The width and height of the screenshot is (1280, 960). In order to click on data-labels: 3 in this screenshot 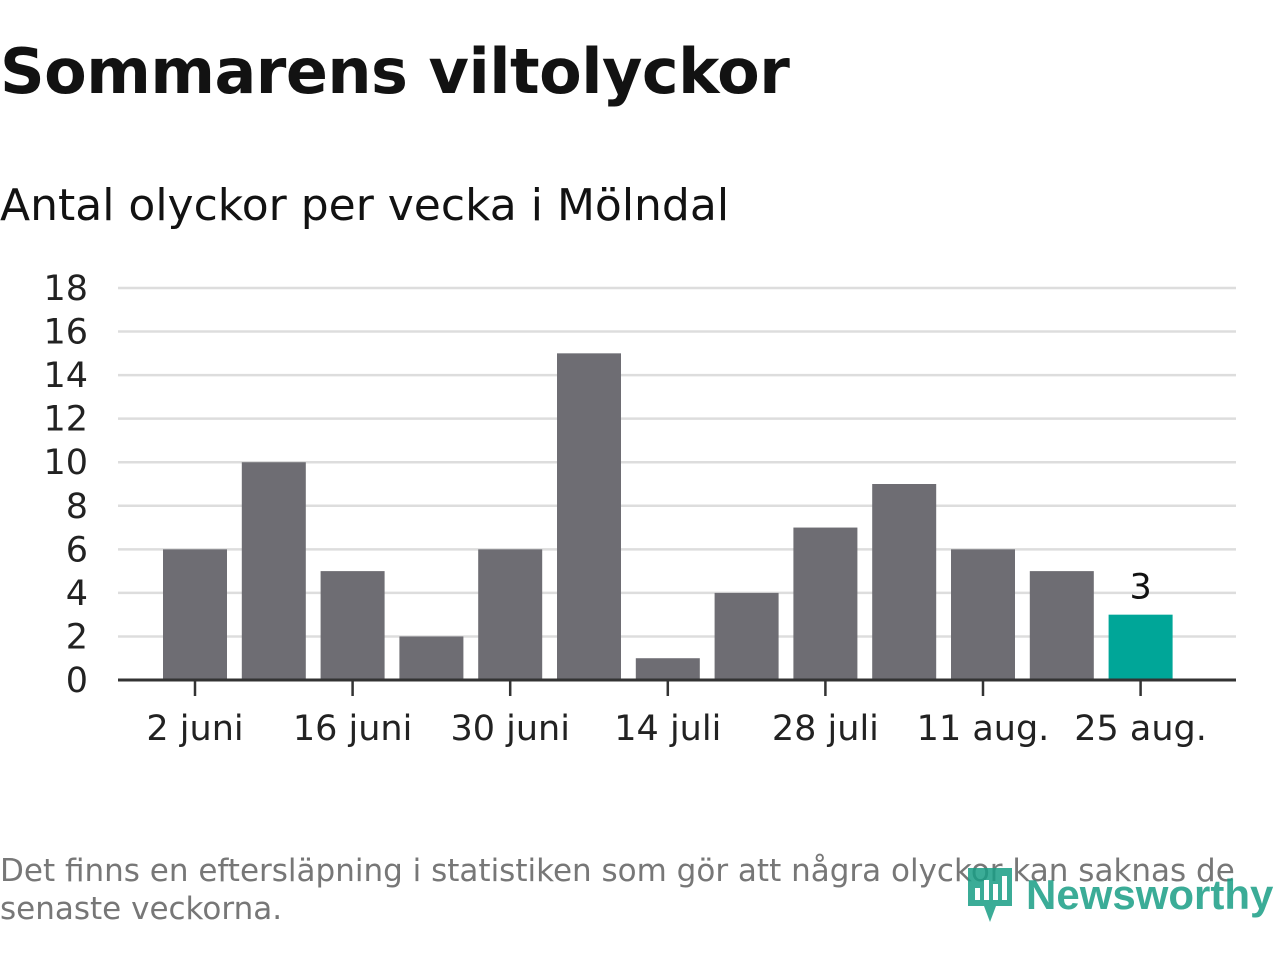, I will do `click(1140, 588)`.